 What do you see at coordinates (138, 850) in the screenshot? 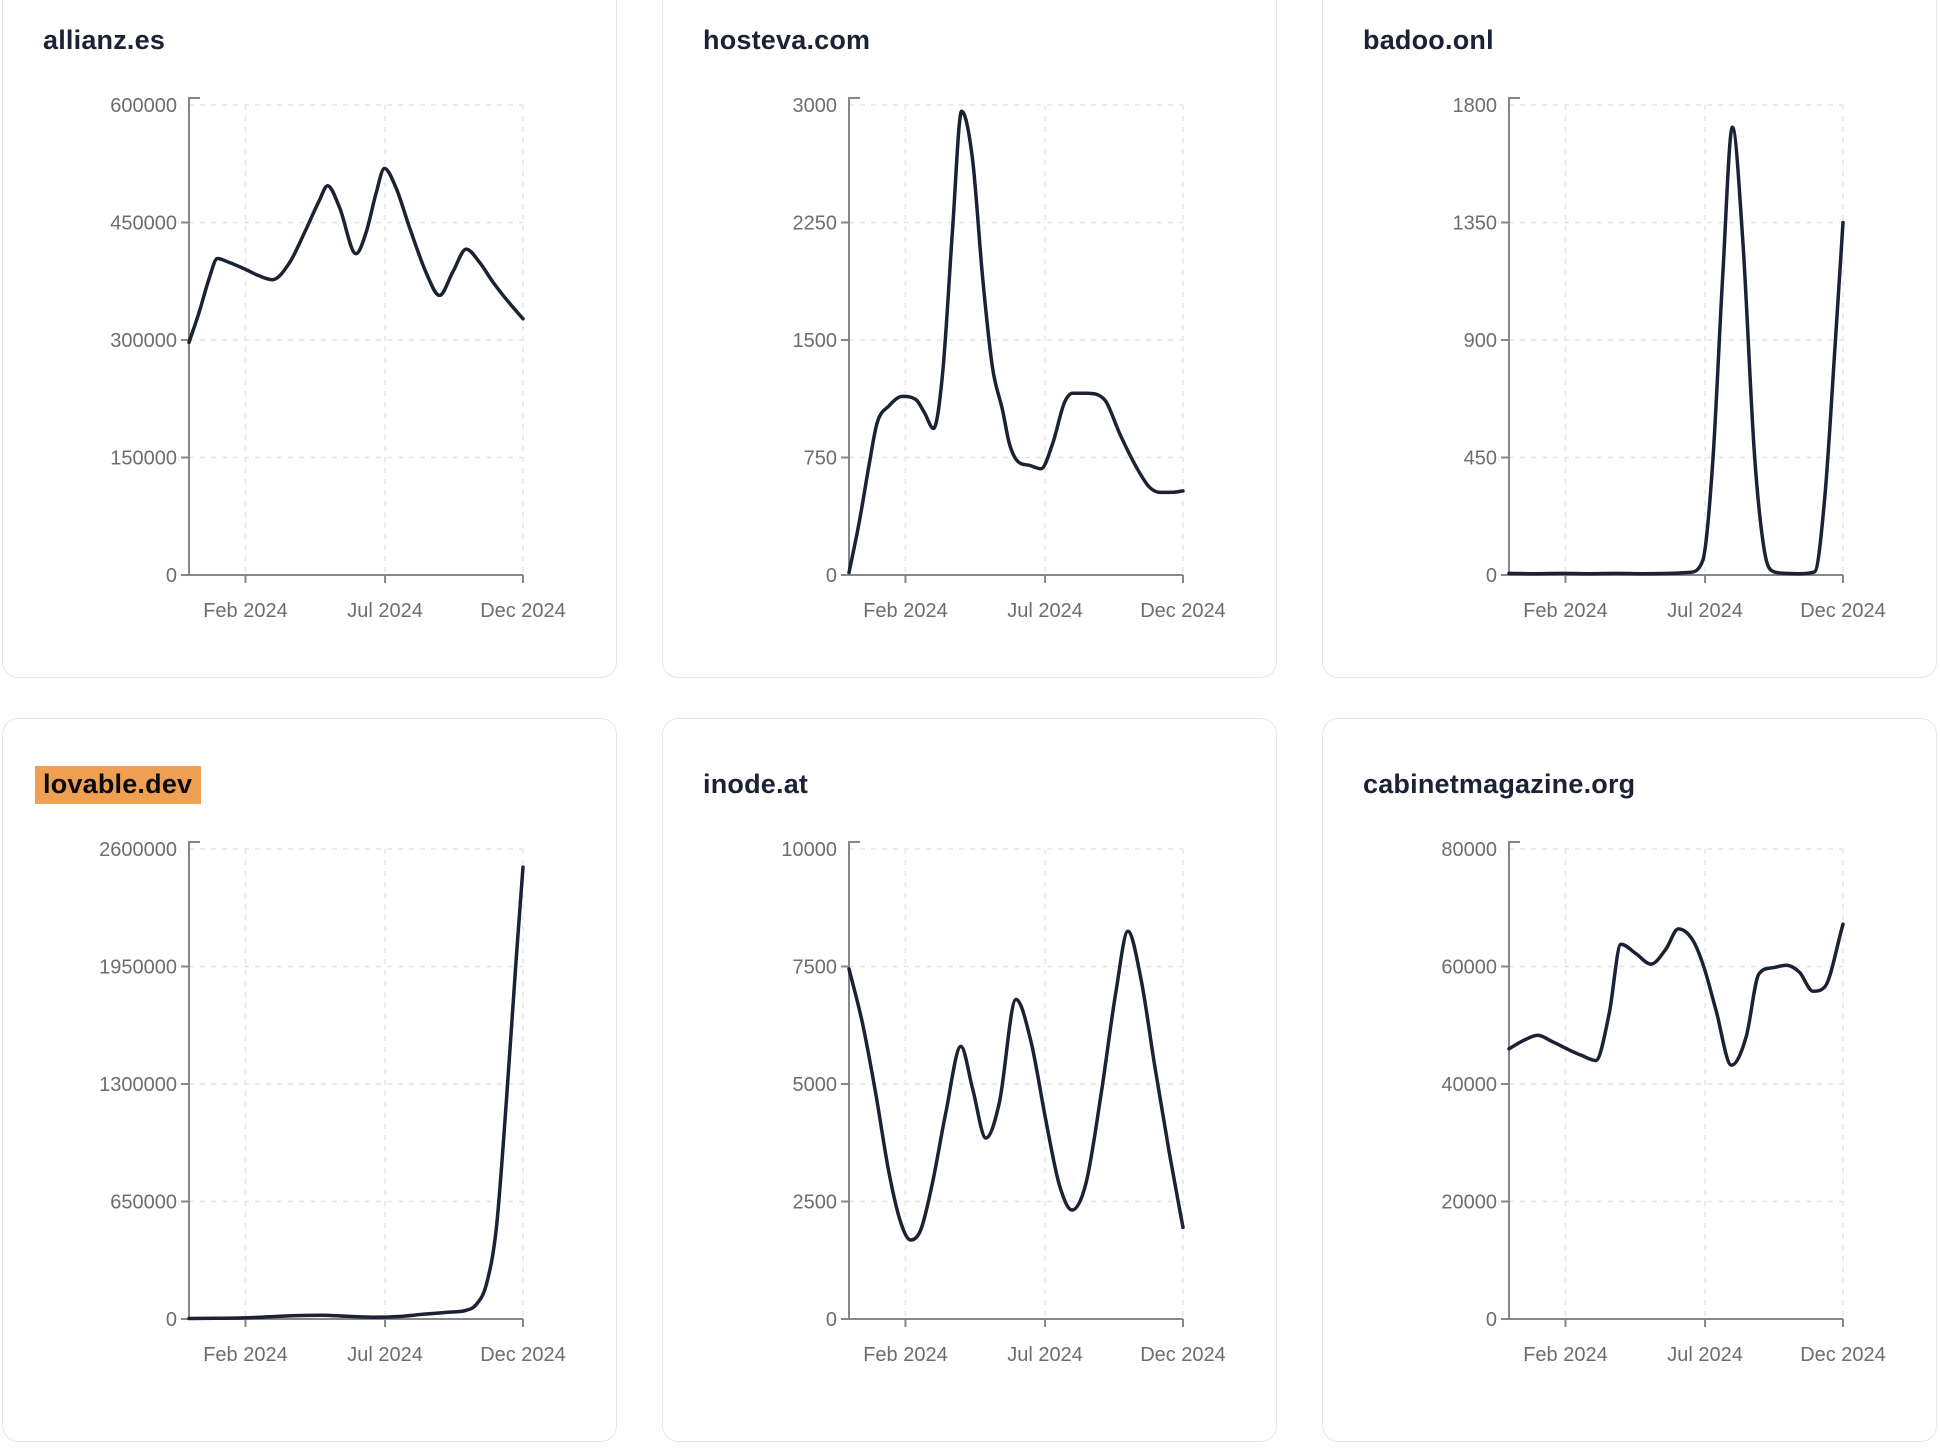
I see `y-axis-tick-label: 2600000` at bounding box center [138, 850].